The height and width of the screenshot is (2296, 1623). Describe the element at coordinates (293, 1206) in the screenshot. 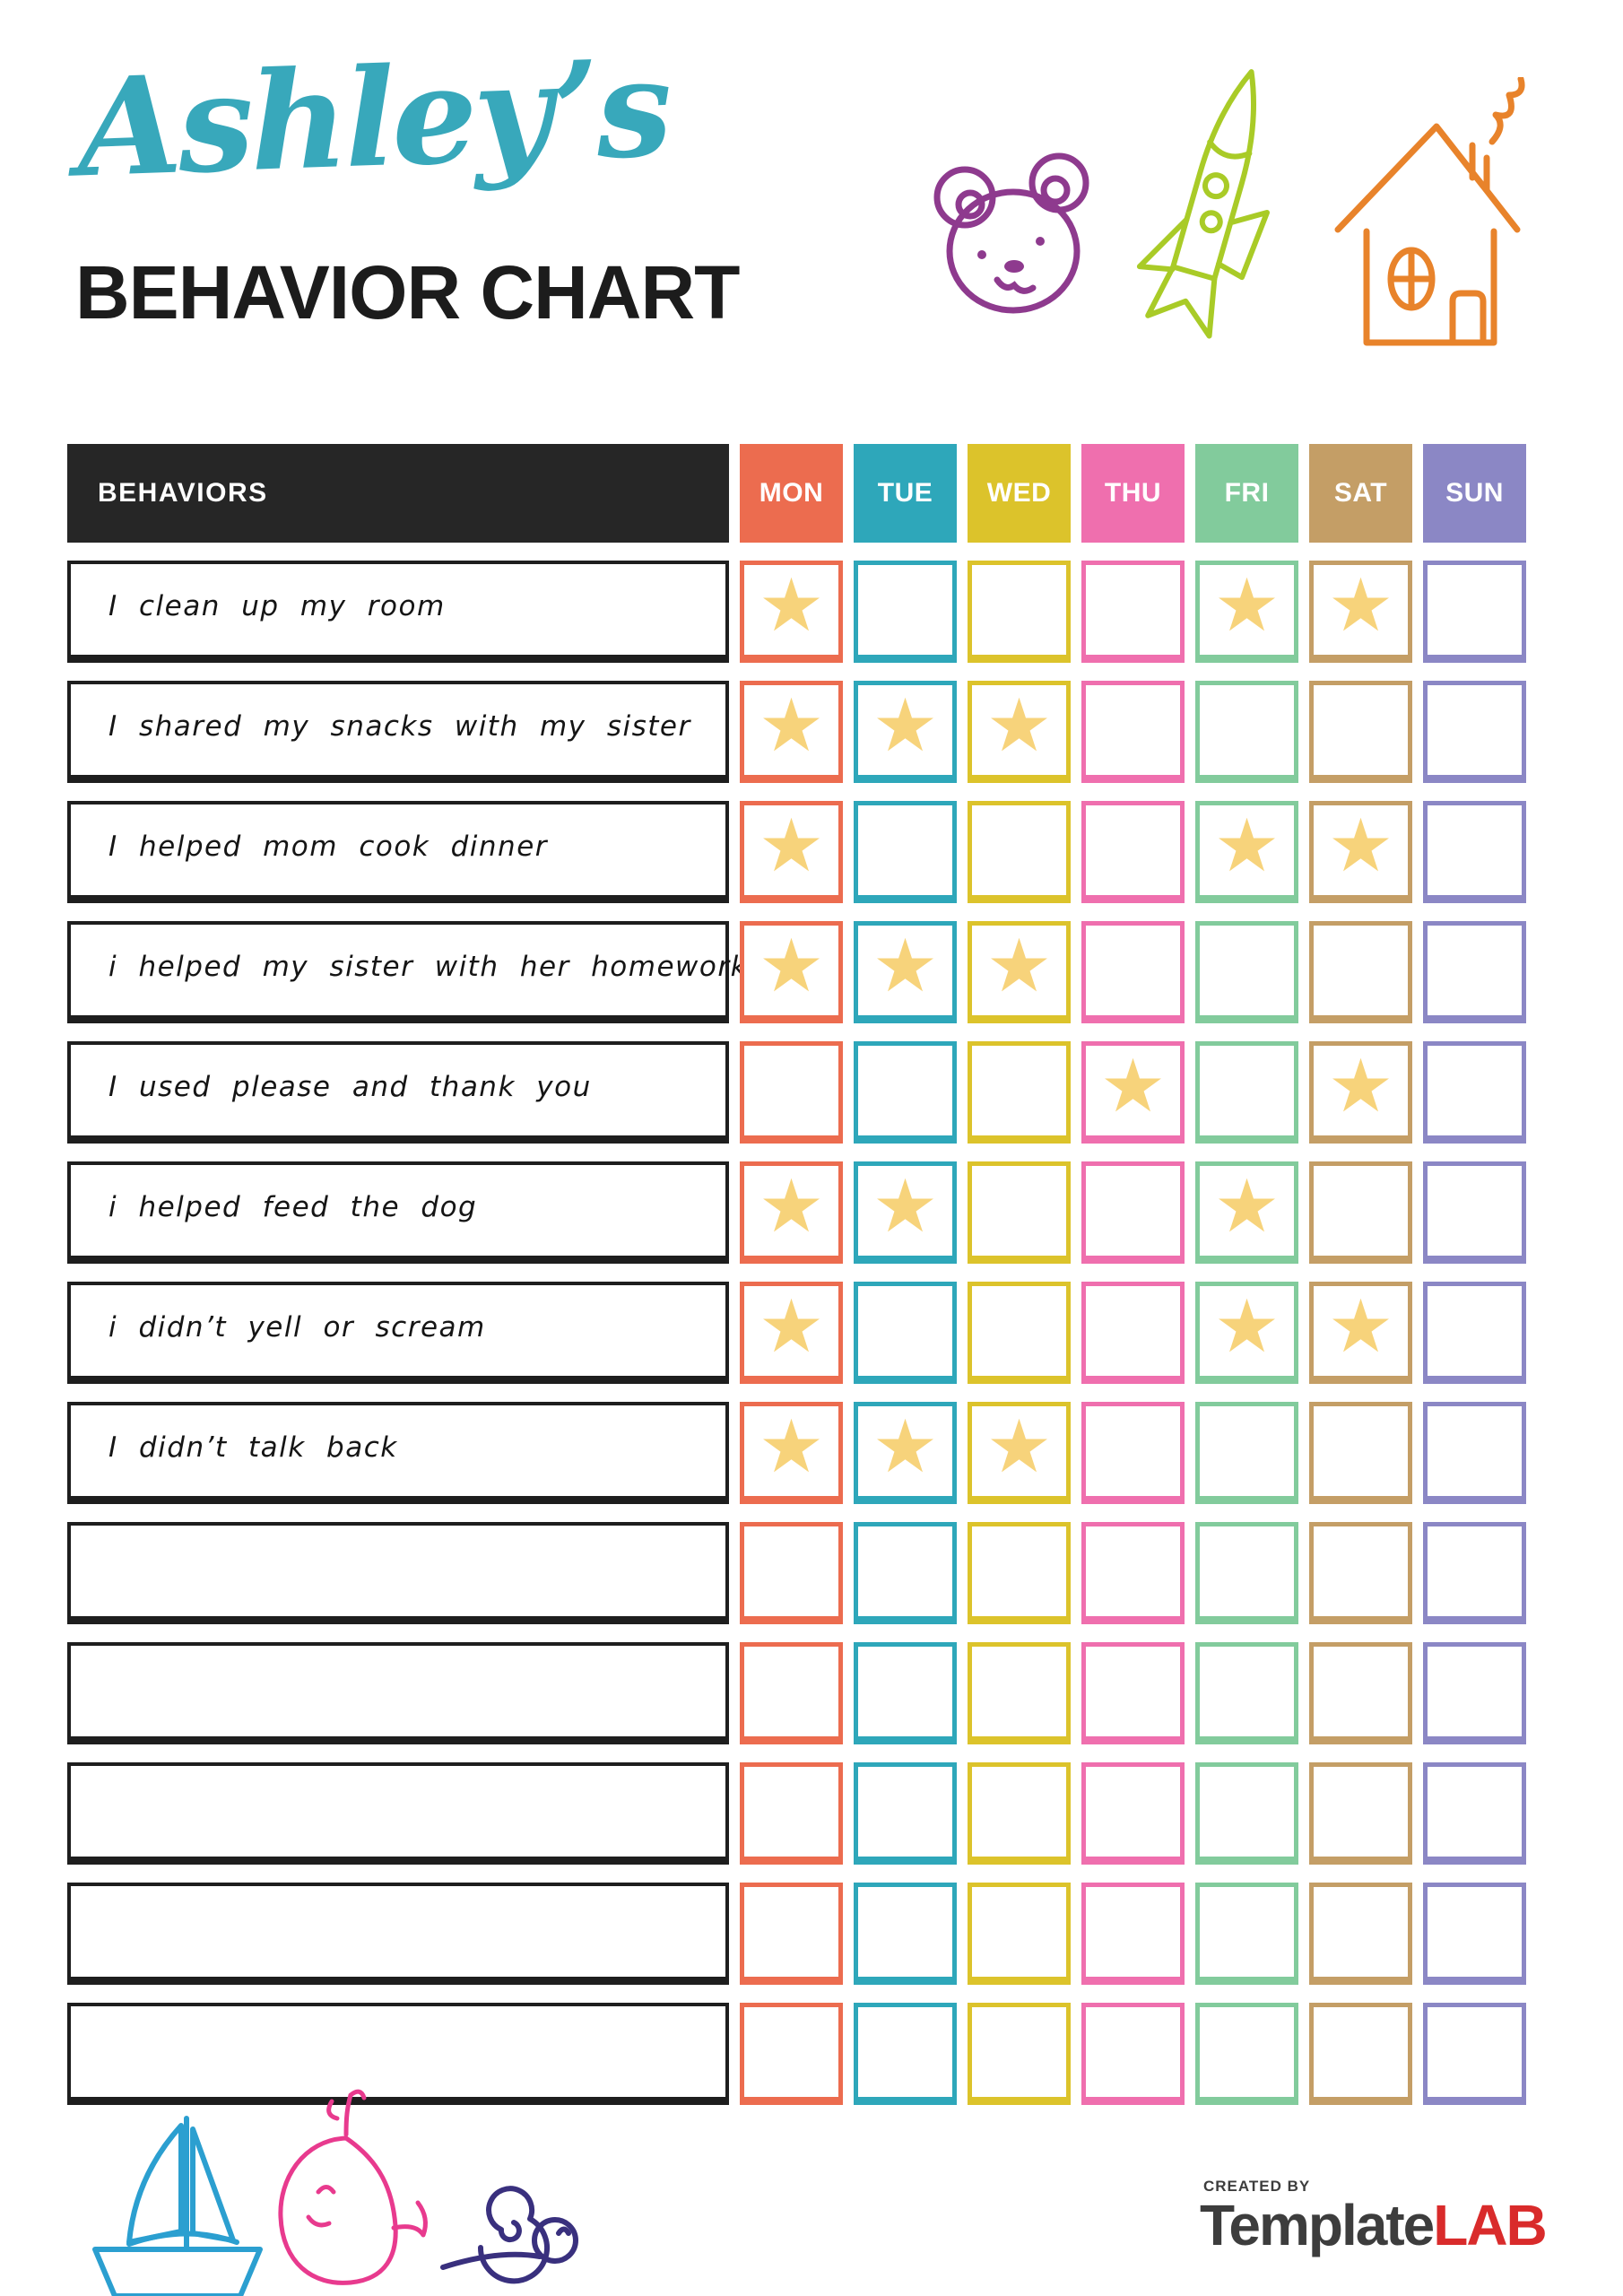

I see `behavior-label: i helped feed the dog` at that location.